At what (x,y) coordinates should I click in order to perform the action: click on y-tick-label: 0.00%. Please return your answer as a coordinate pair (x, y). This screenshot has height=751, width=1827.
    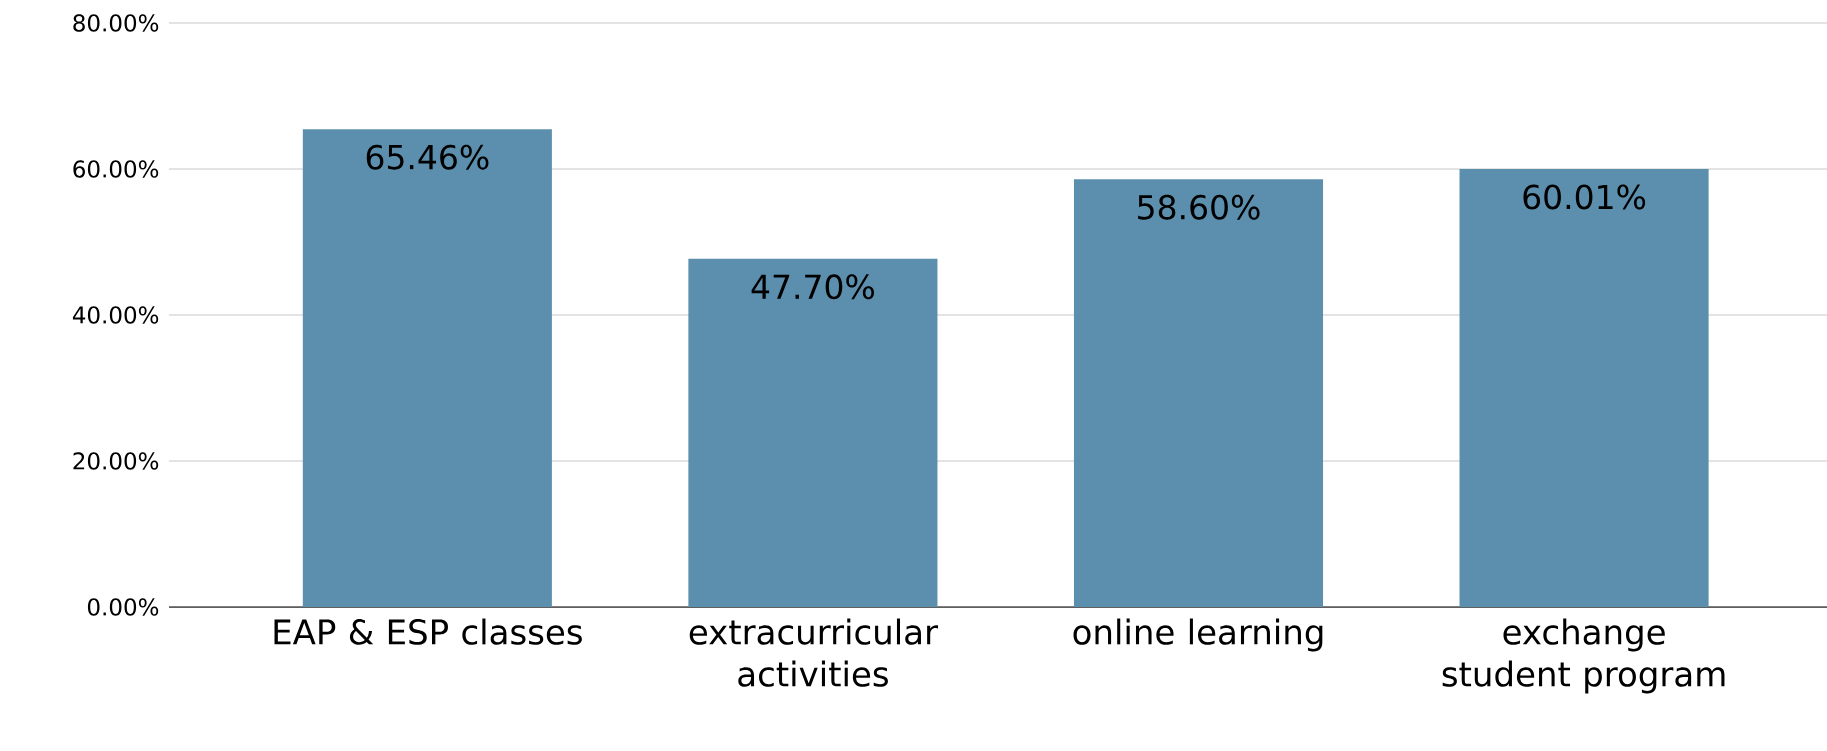
    Looking at the image, I should click on (123, 607).